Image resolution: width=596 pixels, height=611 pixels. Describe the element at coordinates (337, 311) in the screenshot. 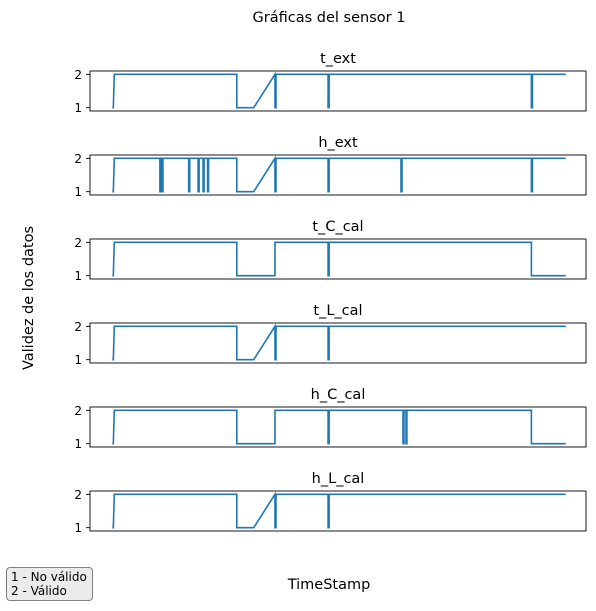

I see `subplot-title-3: t_L_cal` at that location.